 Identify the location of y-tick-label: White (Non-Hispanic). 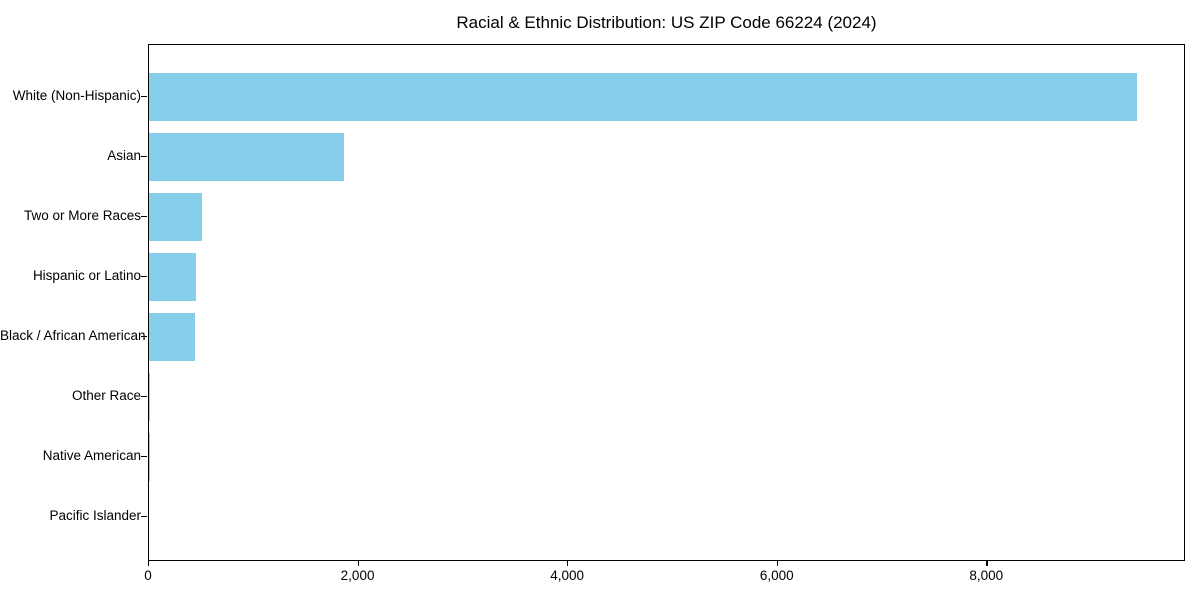
(76, 95).